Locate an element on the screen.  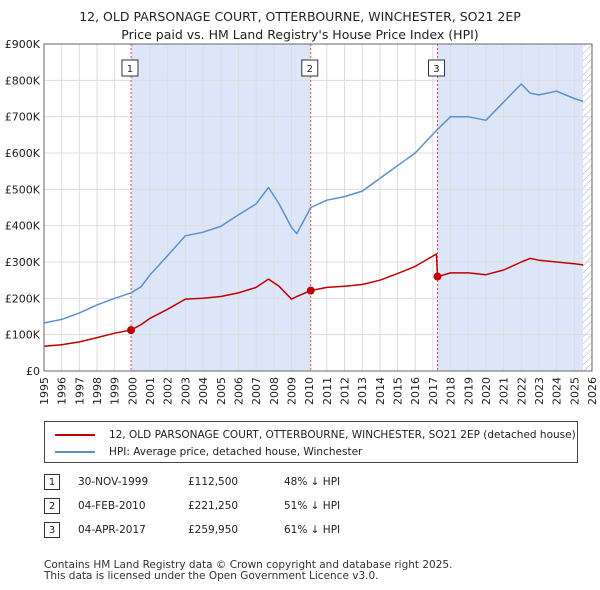
x-tick-label: 2012 is located at coordinates (345, 391).